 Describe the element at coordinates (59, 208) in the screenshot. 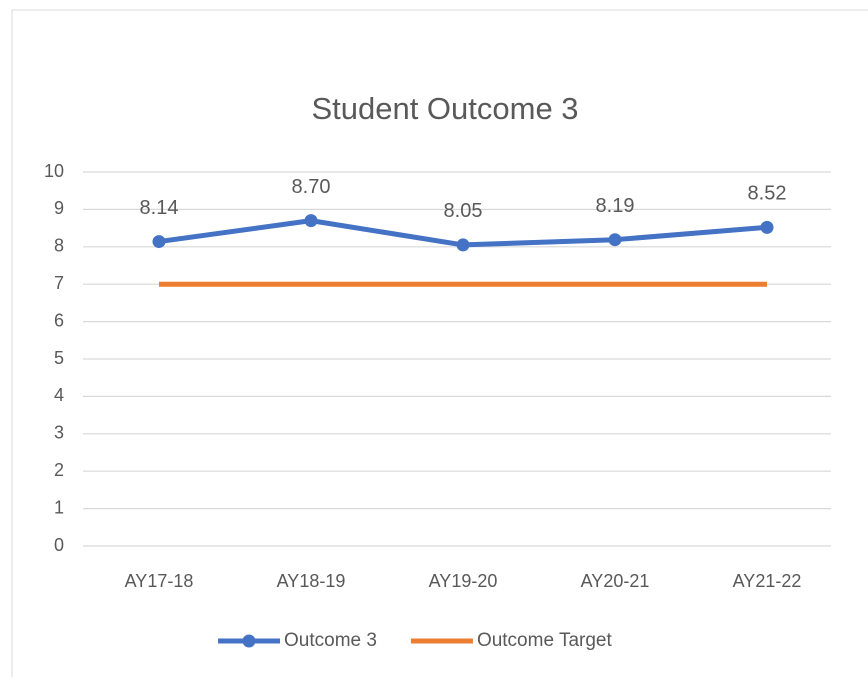

I see `y-tick-label: 9` at that location.